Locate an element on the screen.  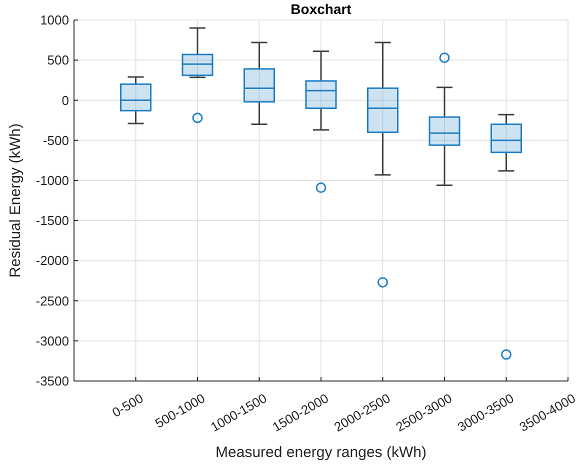
y-axis-title: Residual Energy (kWh) is located at coordinates (15, 200).